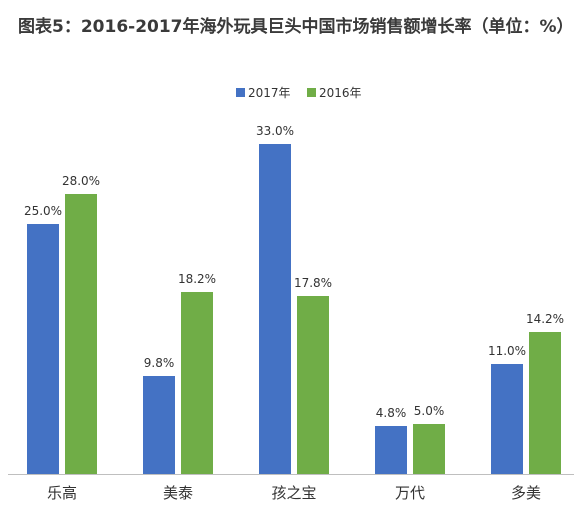 The height and width of the screenshot is (508, 580). I want to click on x-tick-labels-group: 乐高 美泰 孩之宝 万代 多美, so click(294, 493).